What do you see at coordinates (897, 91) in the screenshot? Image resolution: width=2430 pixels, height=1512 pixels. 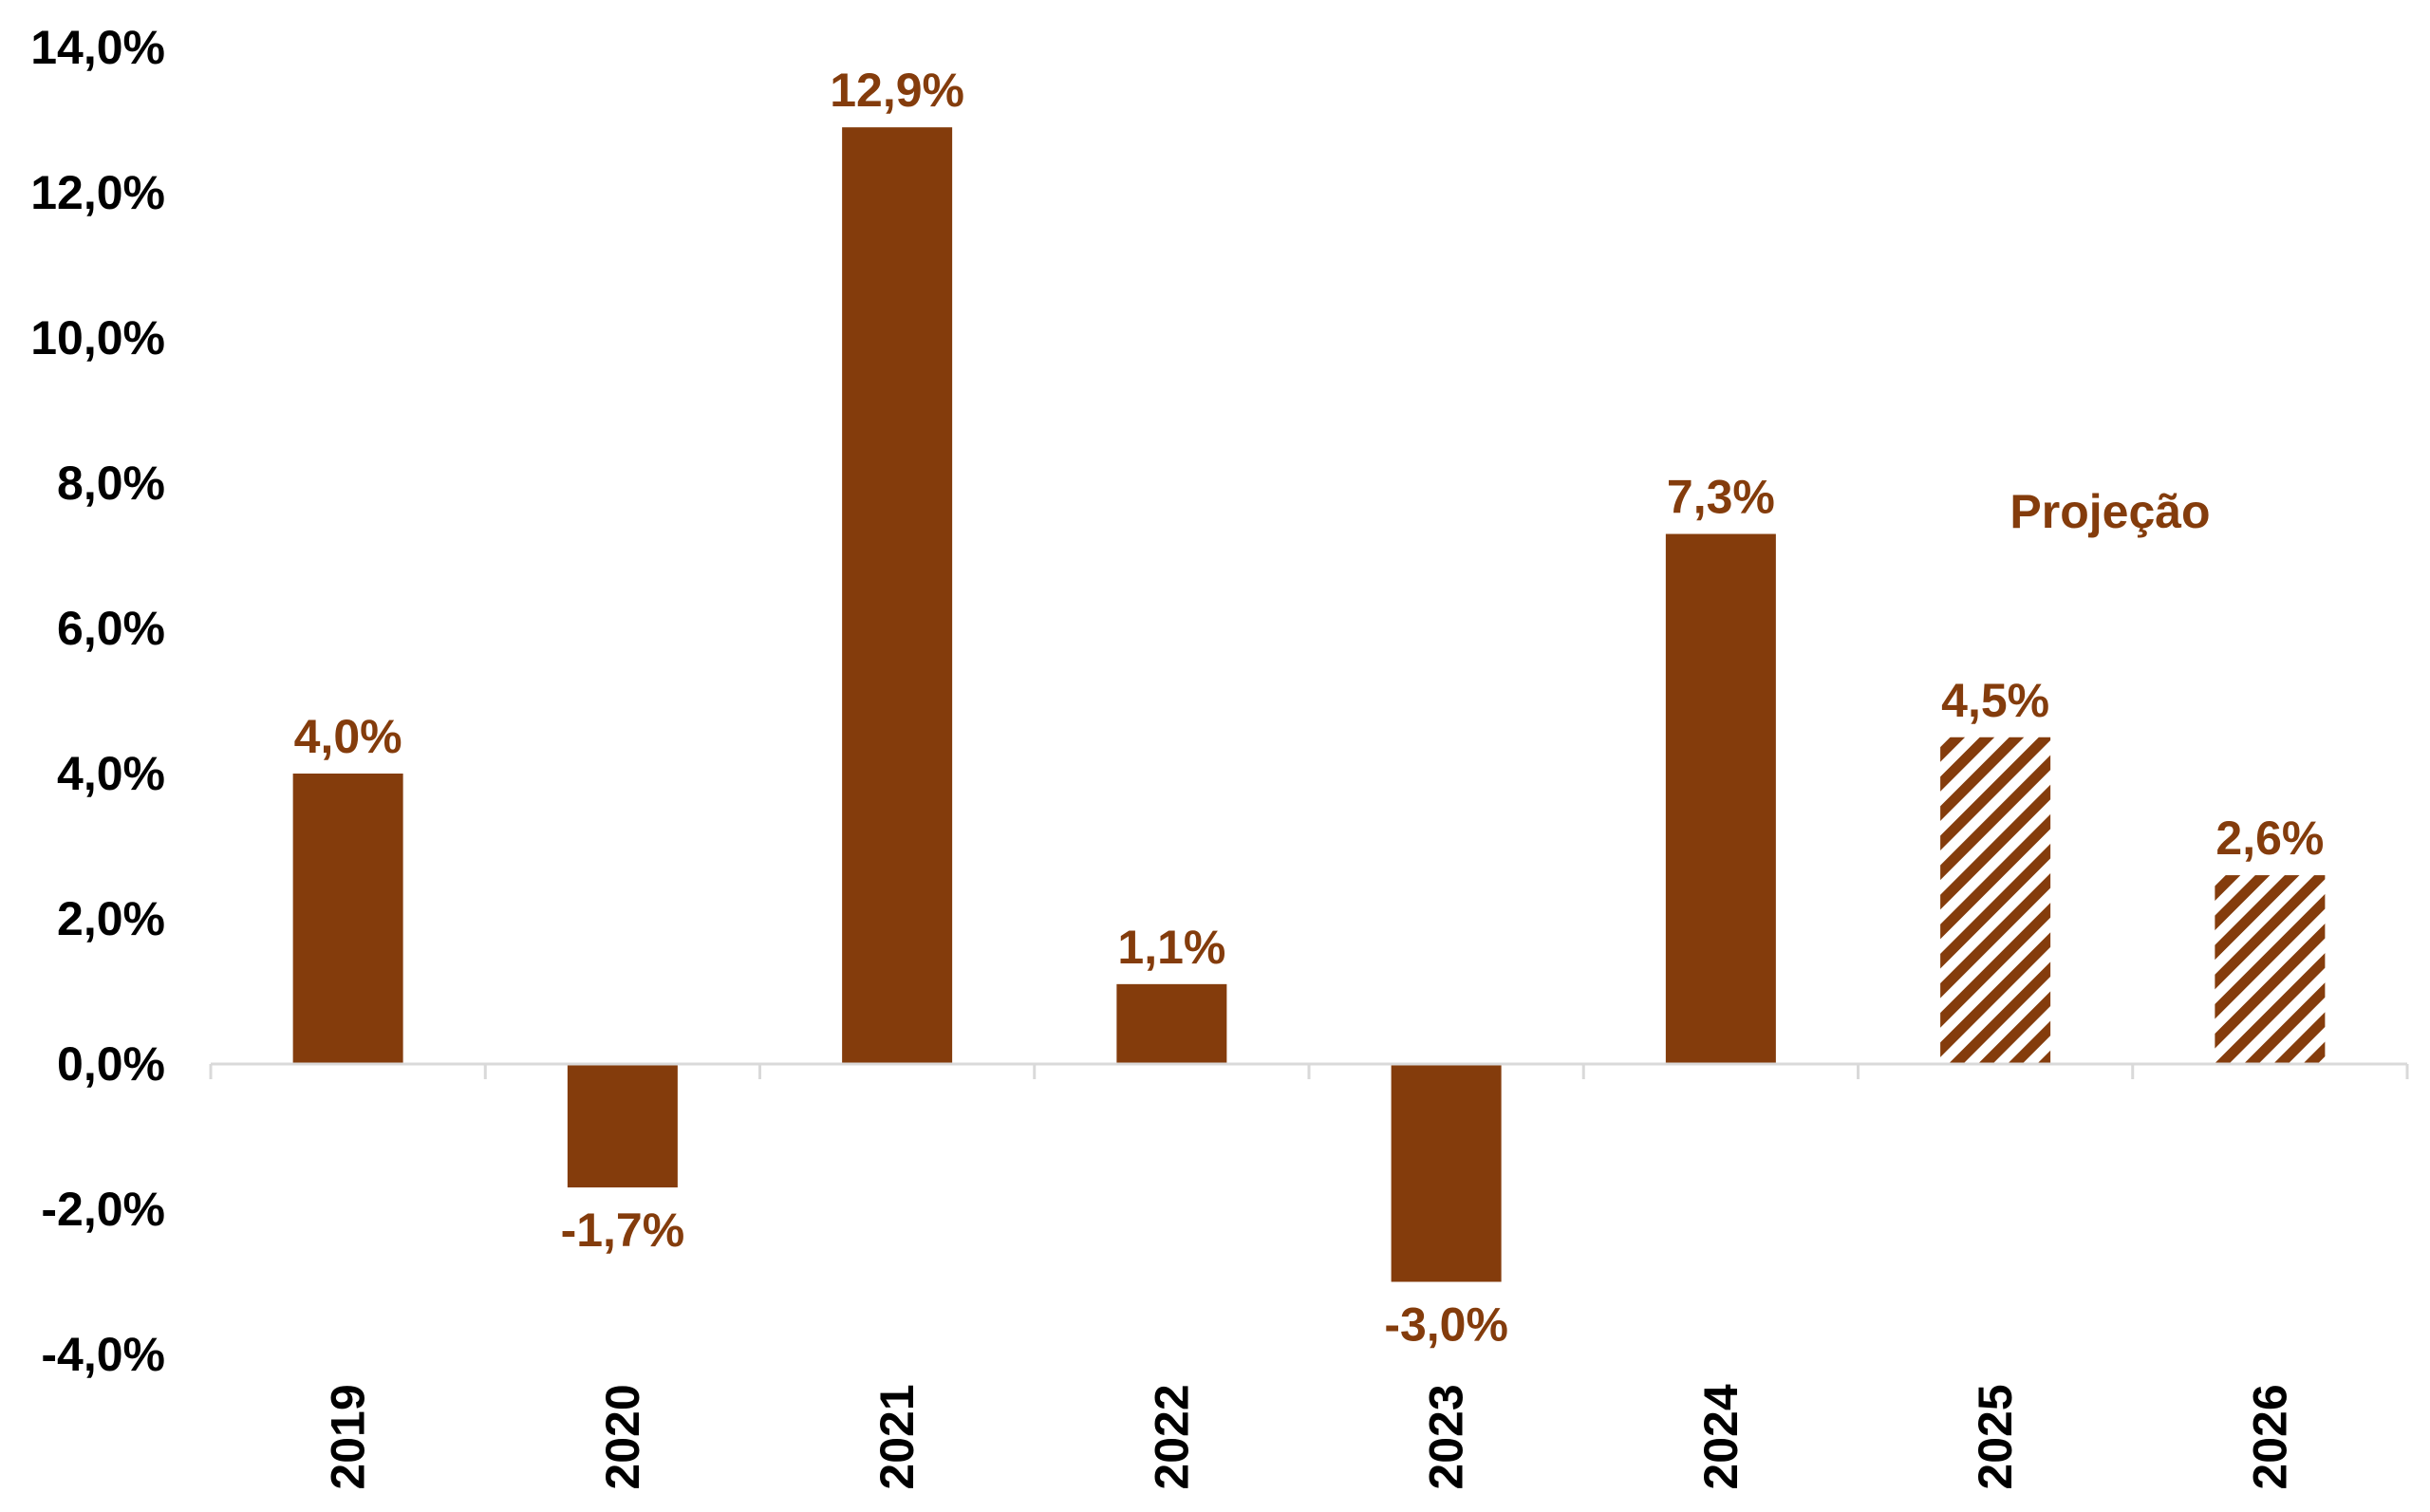 I see `data-label: 12,9%` at bounding box center [897, 91].